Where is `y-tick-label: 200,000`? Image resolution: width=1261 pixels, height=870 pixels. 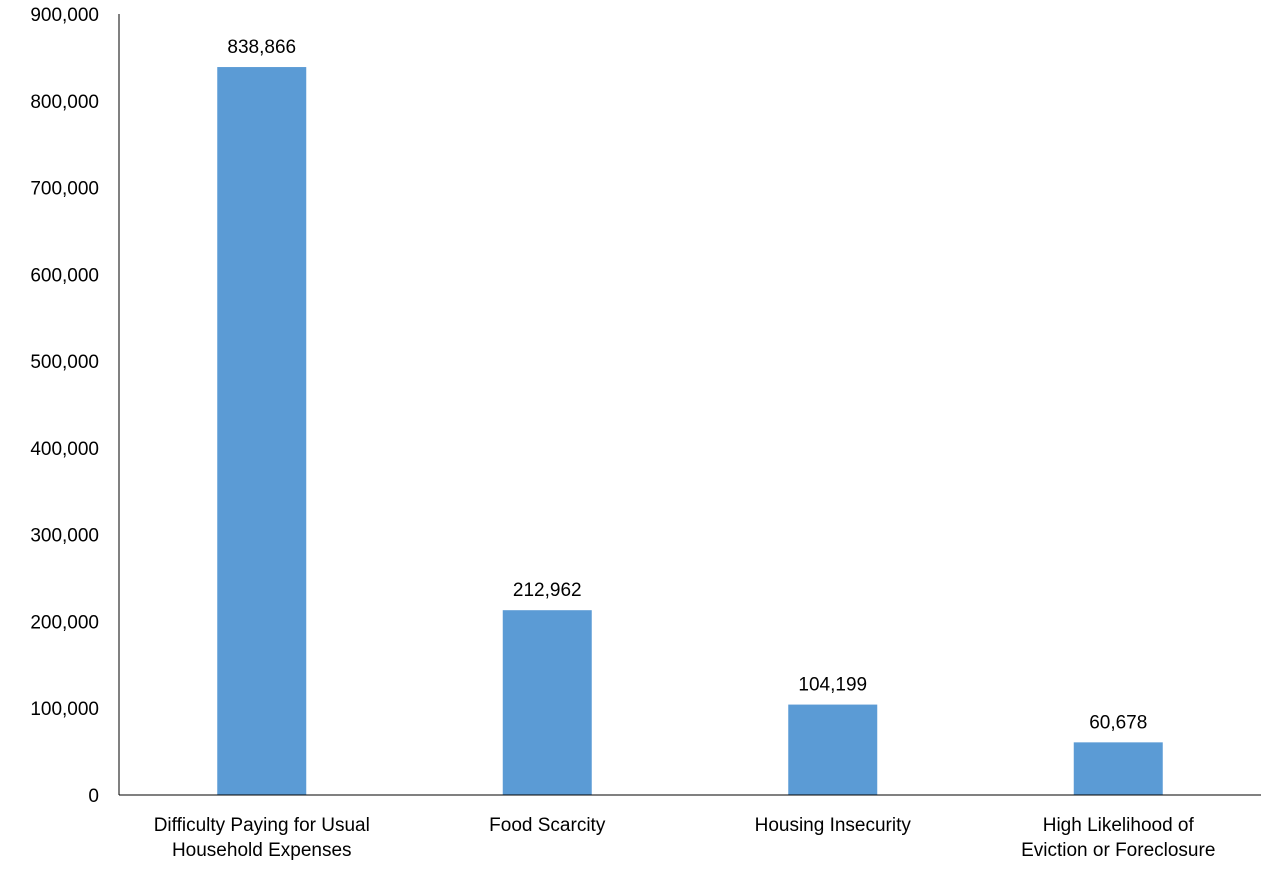
y-tick-label: 200,000 is located at coordinates (64, 622).